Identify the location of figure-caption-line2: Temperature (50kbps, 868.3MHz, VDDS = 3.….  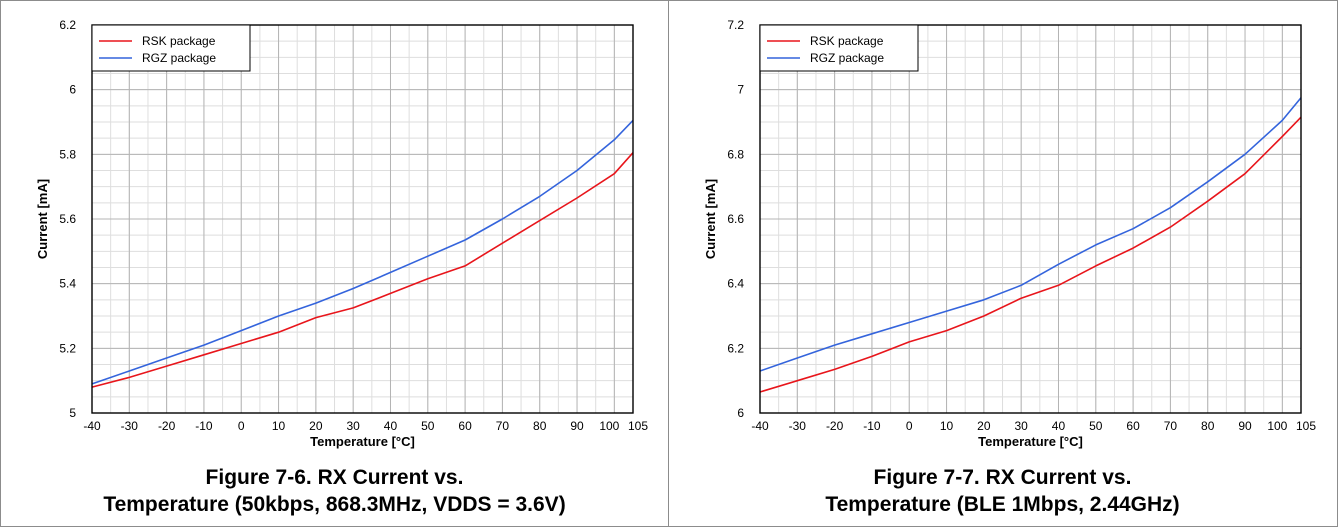
(334, 504).